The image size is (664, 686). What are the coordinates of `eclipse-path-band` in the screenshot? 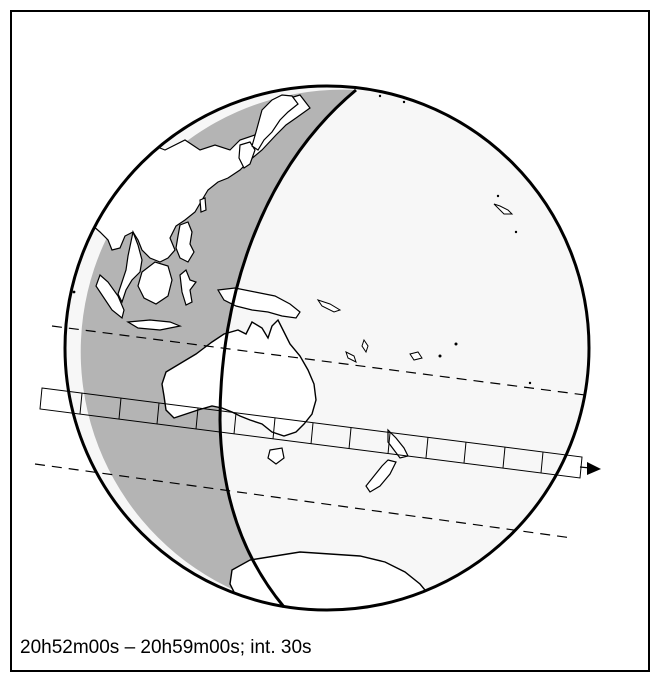 It's located at (311, 433).